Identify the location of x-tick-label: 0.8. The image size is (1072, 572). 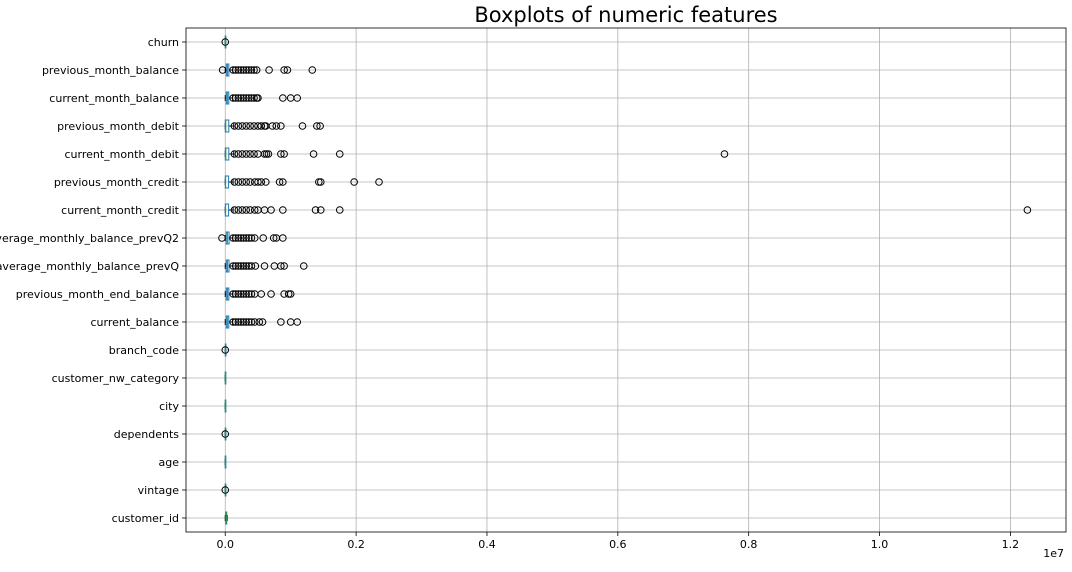
(749, 544).